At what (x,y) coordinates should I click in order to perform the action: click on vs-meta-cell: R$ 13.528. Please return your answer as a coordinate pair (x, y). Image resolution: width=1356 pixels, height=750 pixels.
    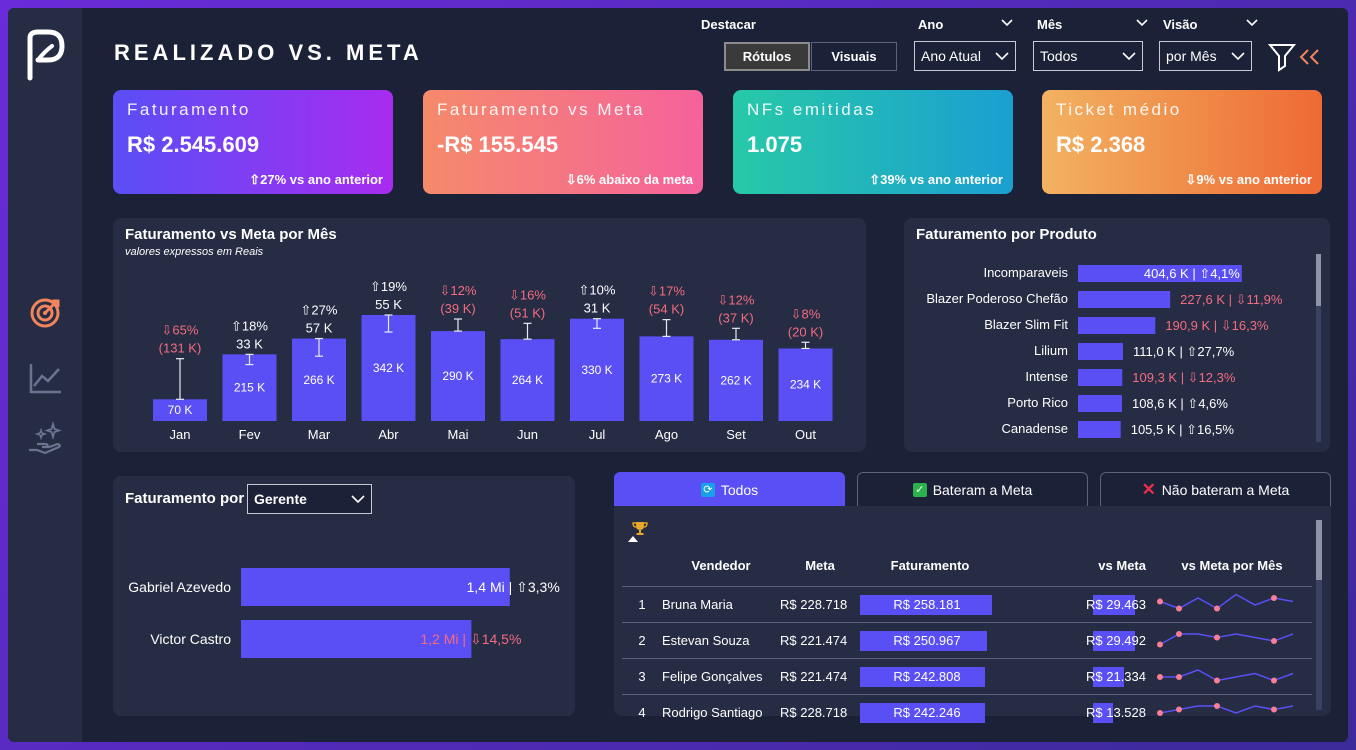
    Looking at the image, I should click on (1076, 711).